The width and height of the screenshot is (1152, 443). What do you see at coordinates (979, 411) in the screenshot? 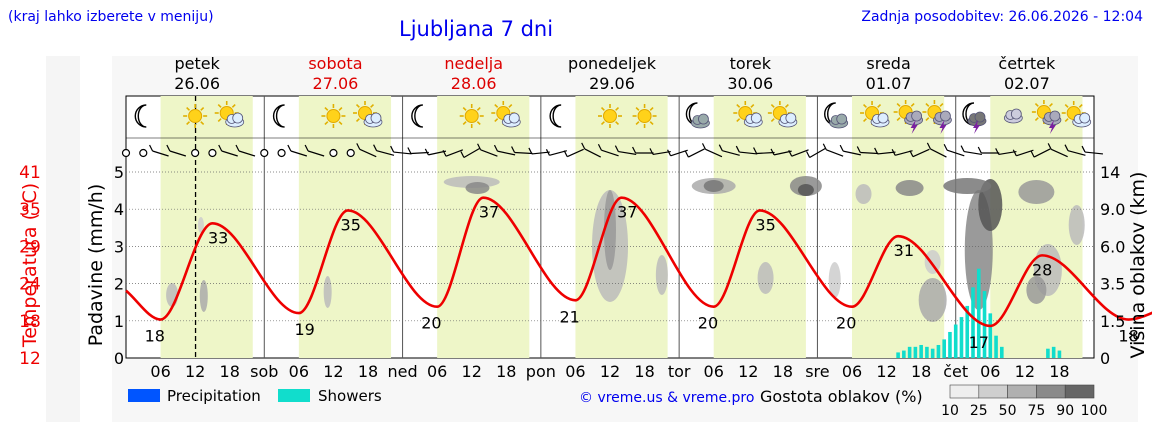
I see `density-tick: 25` at bounding box center [979, 411].